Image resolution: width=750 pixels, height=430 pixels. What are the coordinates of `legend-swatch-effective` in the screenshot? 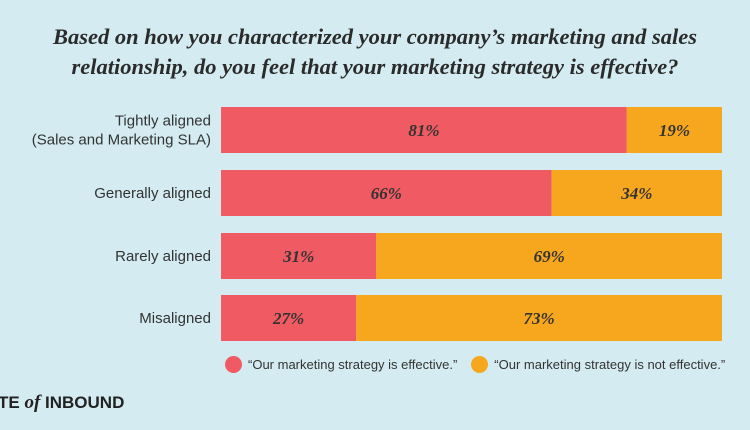 It's located at (233, 364).